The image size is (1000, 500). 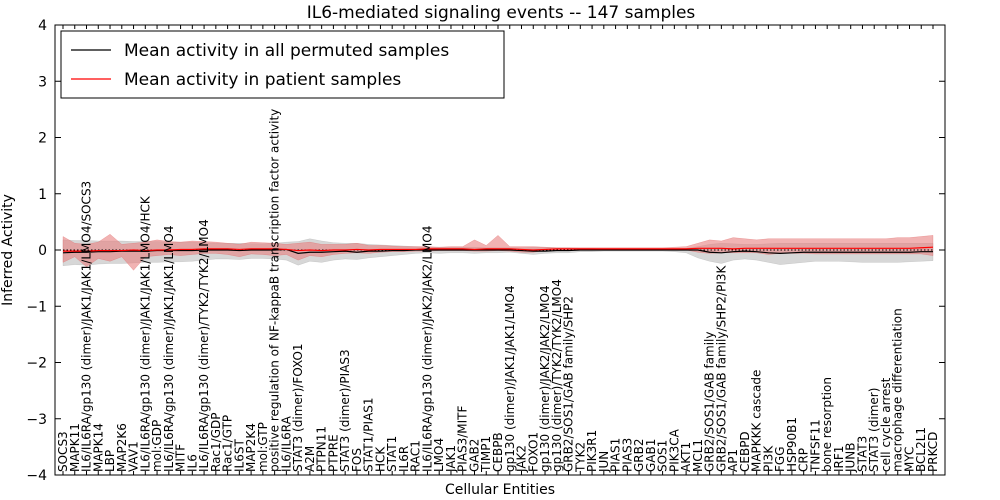 What do you see at coordinates (921, 449) in the screenshot?
I see `x-tick-label: BCL2L1` at bounding box center [921, 449].